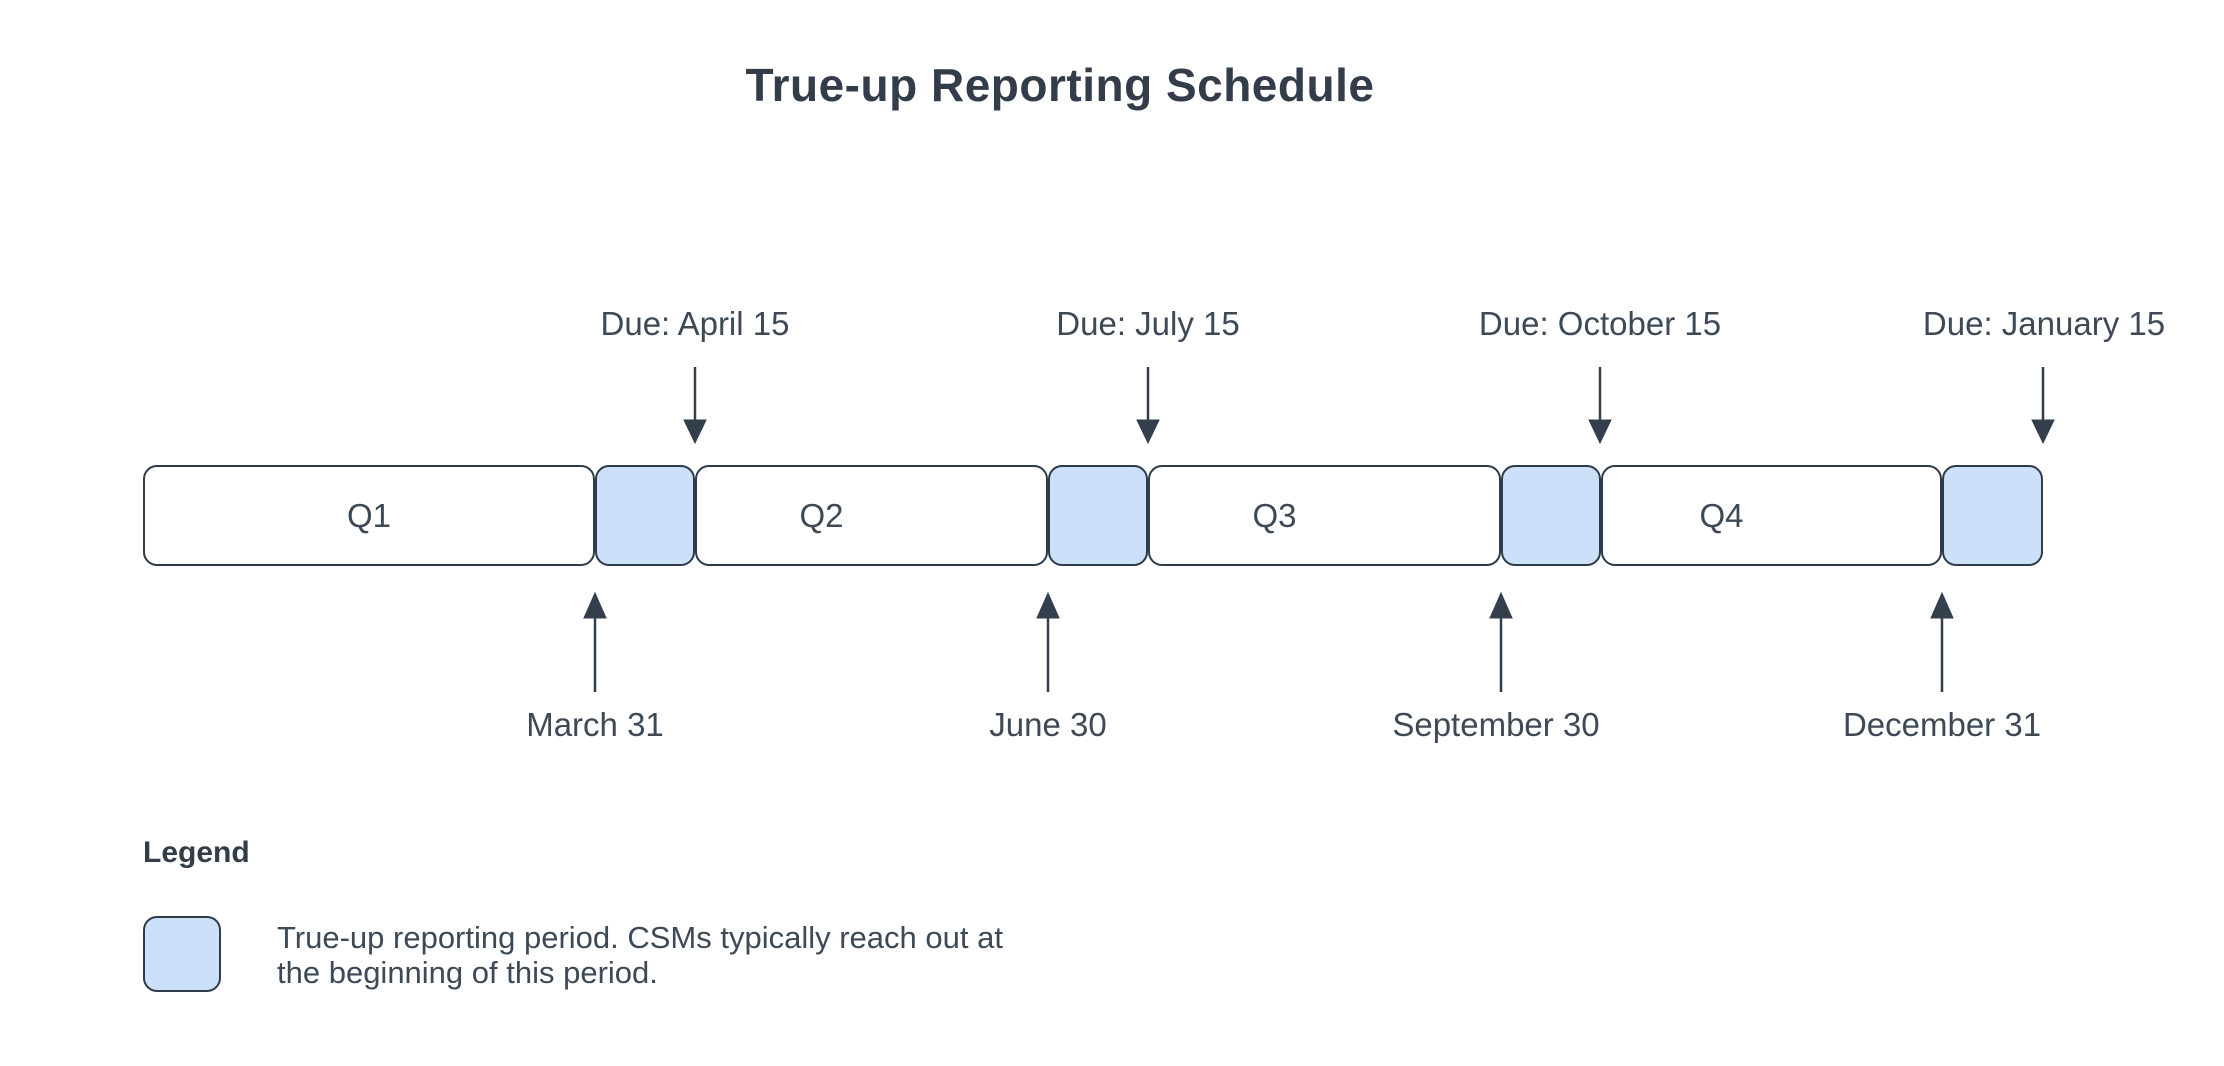 The image size is (2224, 1066). I want to click on due-date-label-q4: Due: January 15, so click(2044, 323).